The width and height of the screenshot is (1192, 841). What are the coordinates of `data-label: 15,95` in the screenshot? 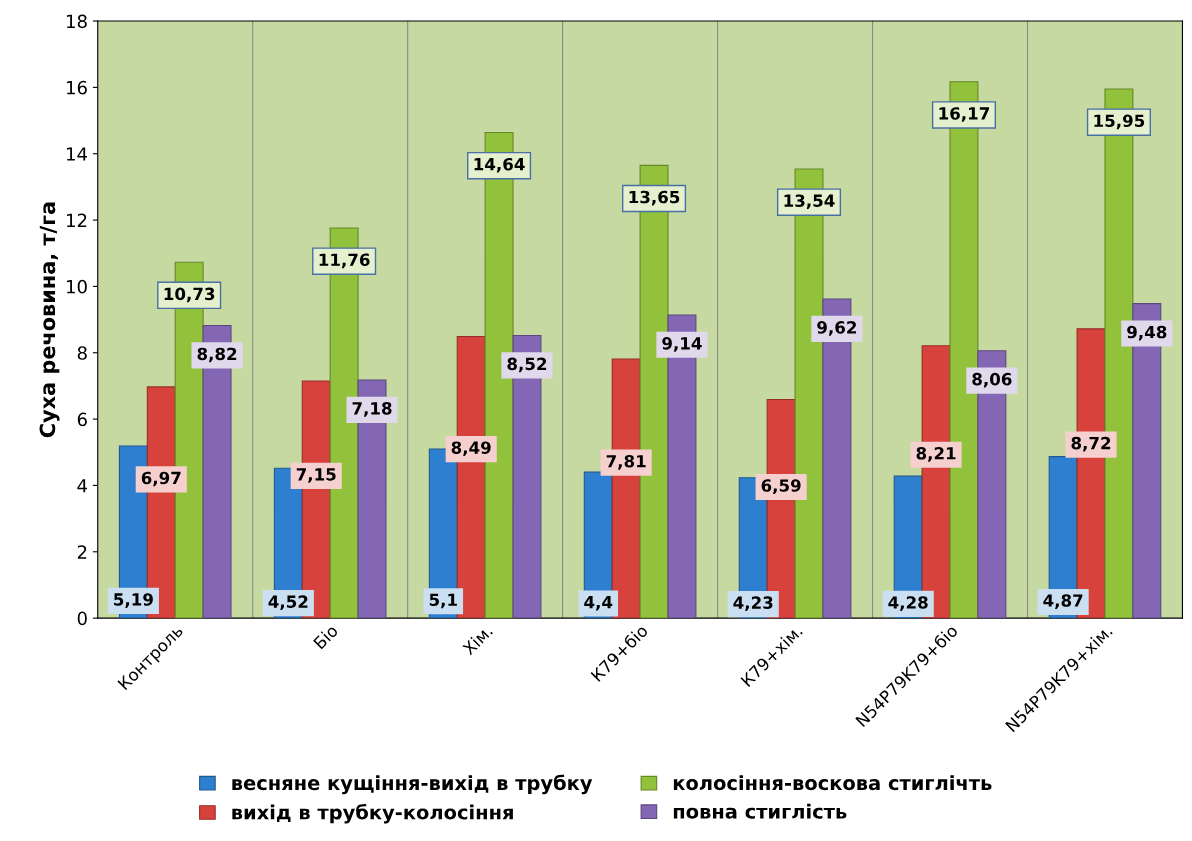 It's located at (1119, 122).